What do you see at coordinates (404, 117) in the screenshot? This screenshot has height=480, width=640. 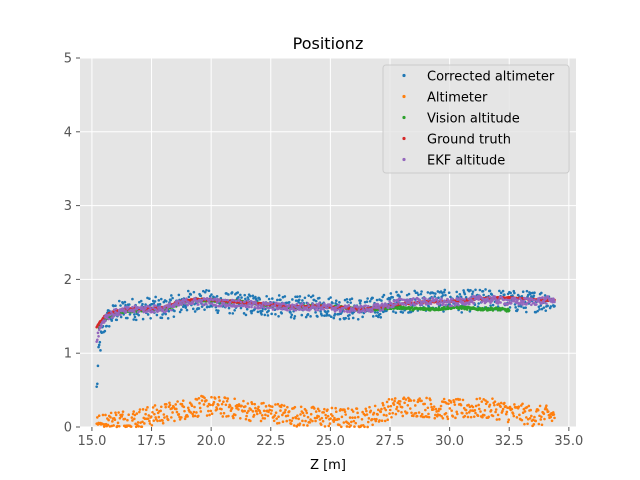 I see `legend-marker` at bounding box center [404, 117].